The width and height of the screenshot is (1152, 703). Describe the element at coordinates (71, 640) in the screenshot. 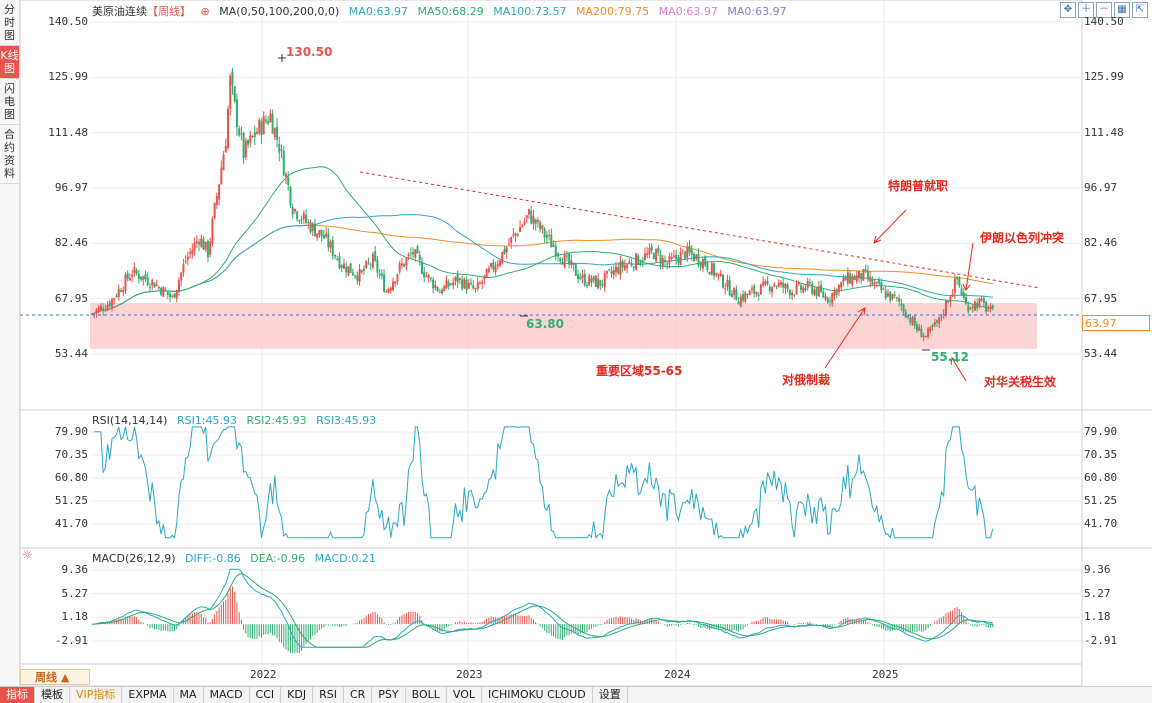

I see `macd-axis-label: -2.91` at that location.